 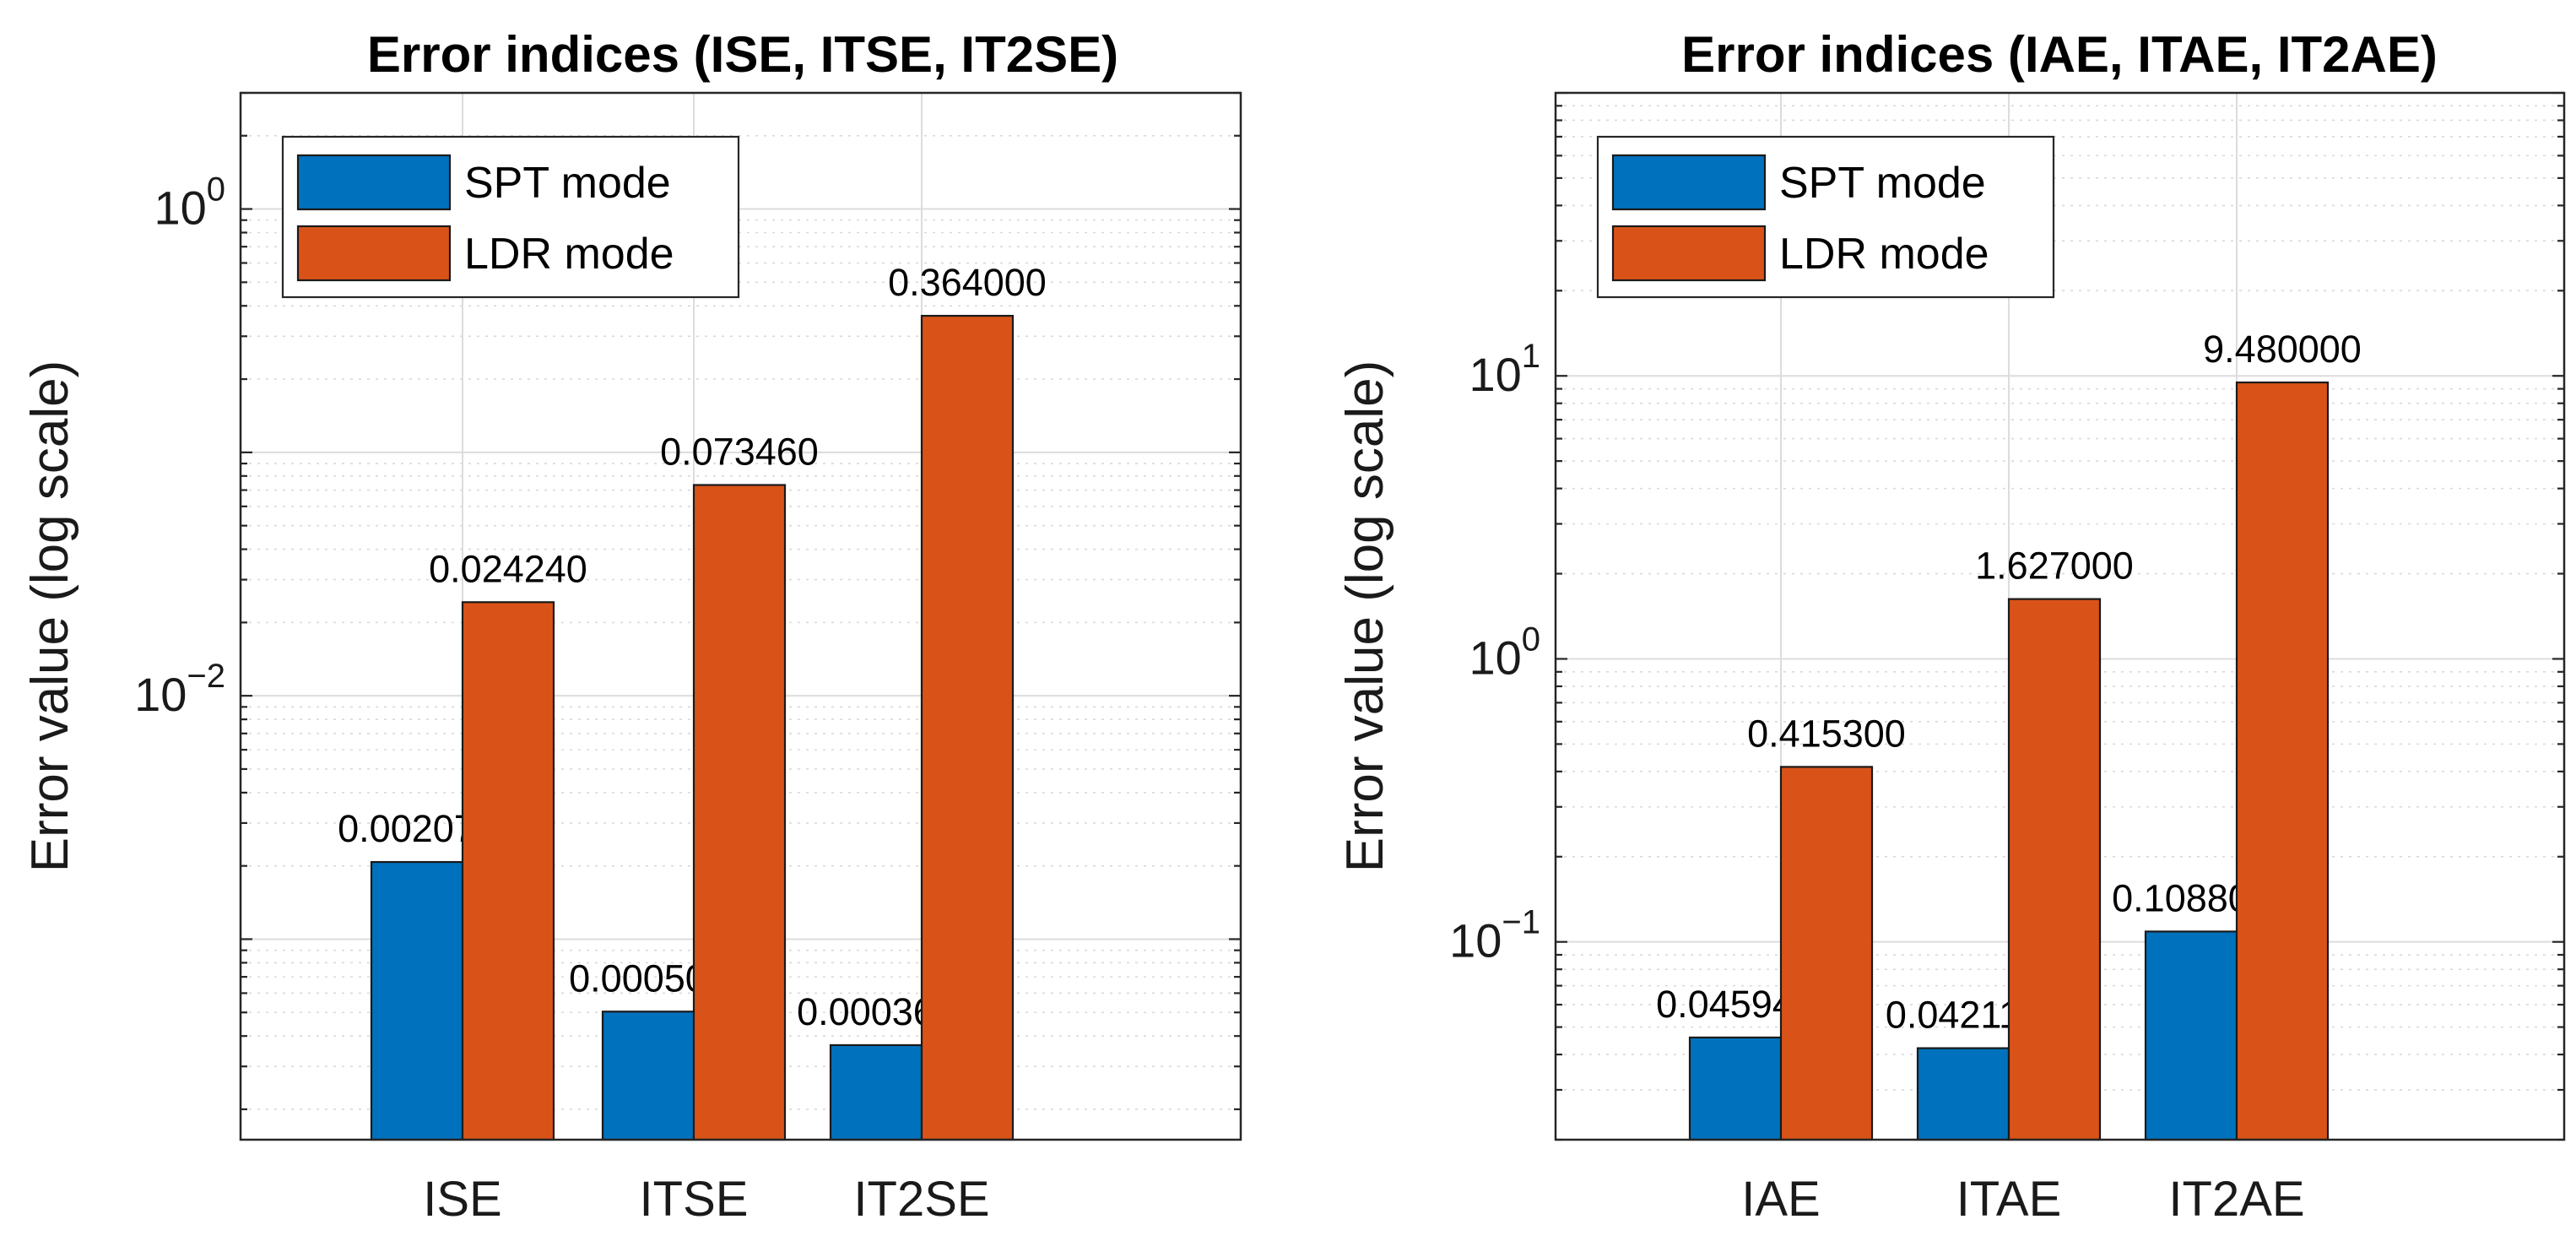 What do you see at coordinates (739, 451) in the screenshot?
I see `data-label: 0.073460` at bounding box center [739, 451].